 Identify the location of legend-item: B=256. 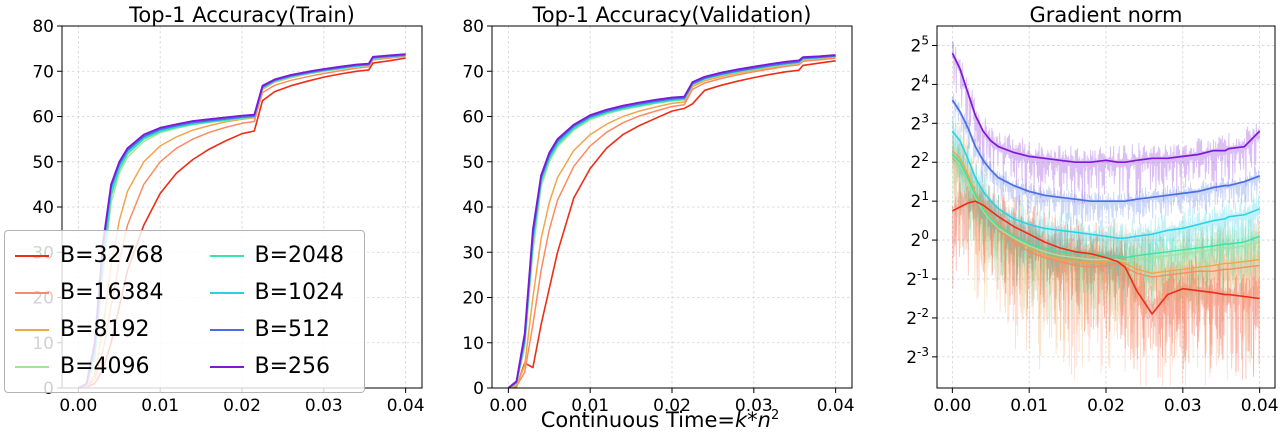
(277, 367).